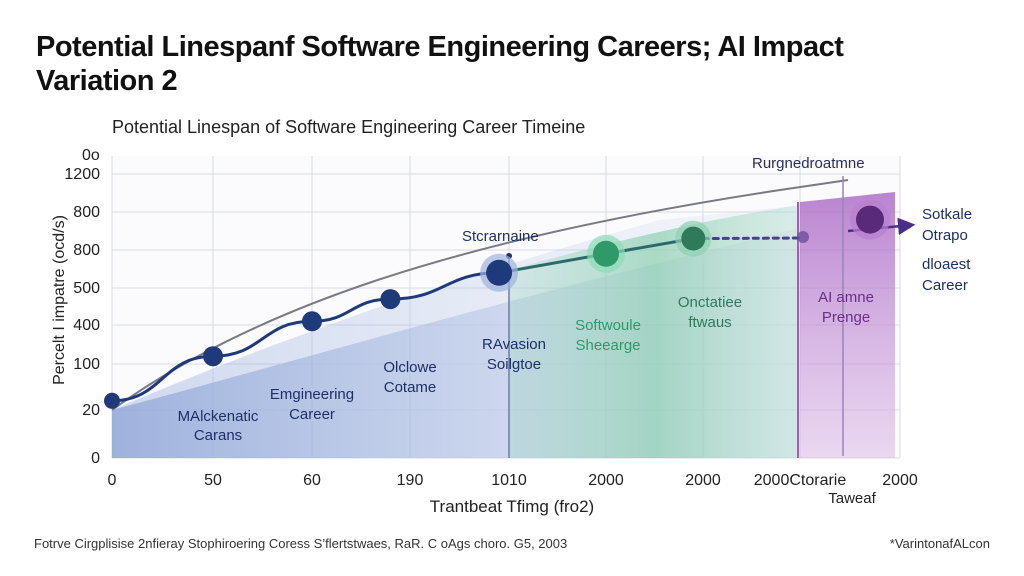 The height and width of the screenshot is (576, 1024). What do you see at coordinates (946, 264) in the screenshot?
I see `annotation-right-3: dloaest` at bounding box center [946, 264].